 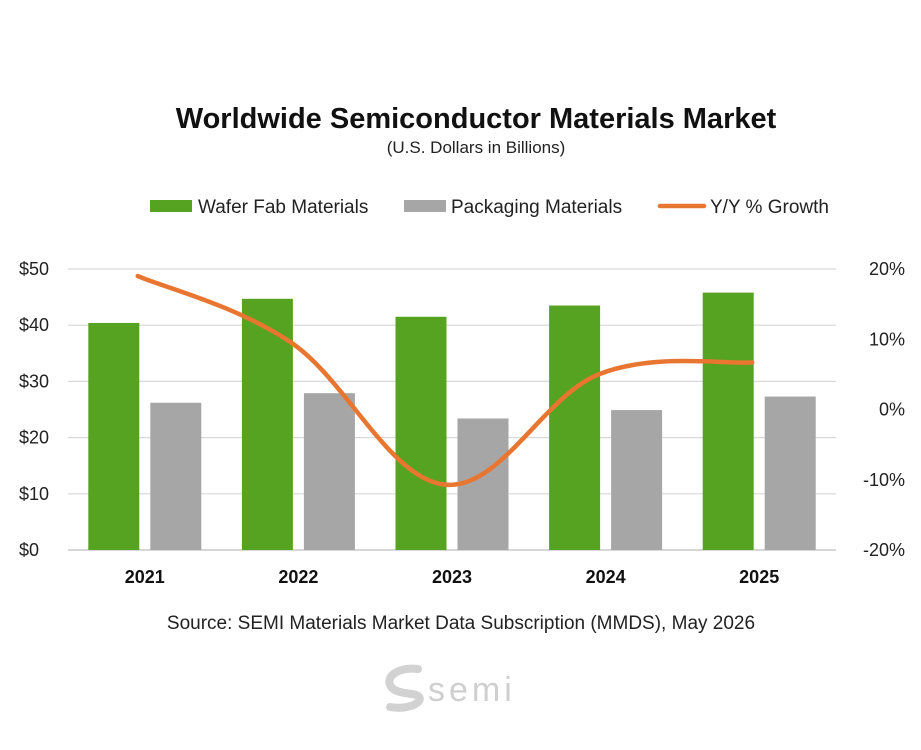 What do you see at coordinates (34, 381) in the screenshot?
I see `left-tick-label: $30` at bounding box center [34, 381].